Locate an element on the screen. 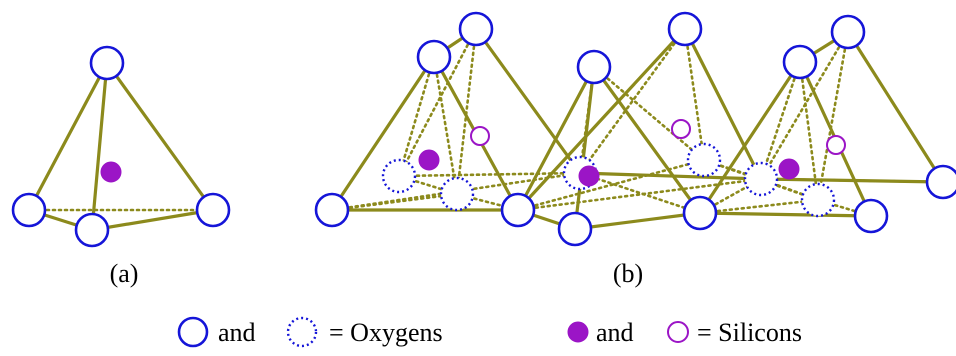 The height and width of the screenshot is (356, 956). legend-silicon-text: = Silicons is located at coordinates (749, 332).